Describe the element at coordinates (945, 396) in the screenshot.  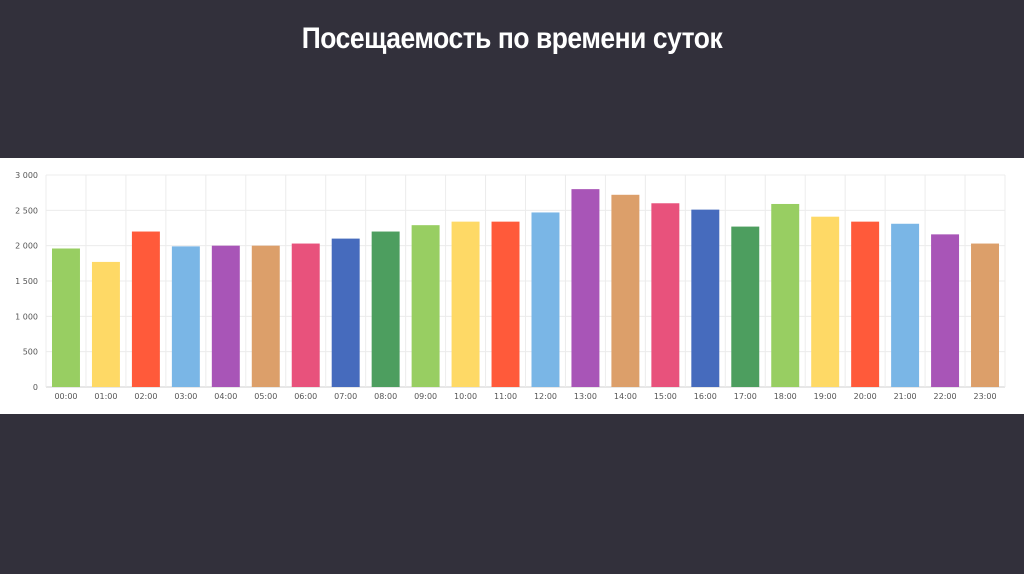
I see `x-tick-label: 22:00` at that location.